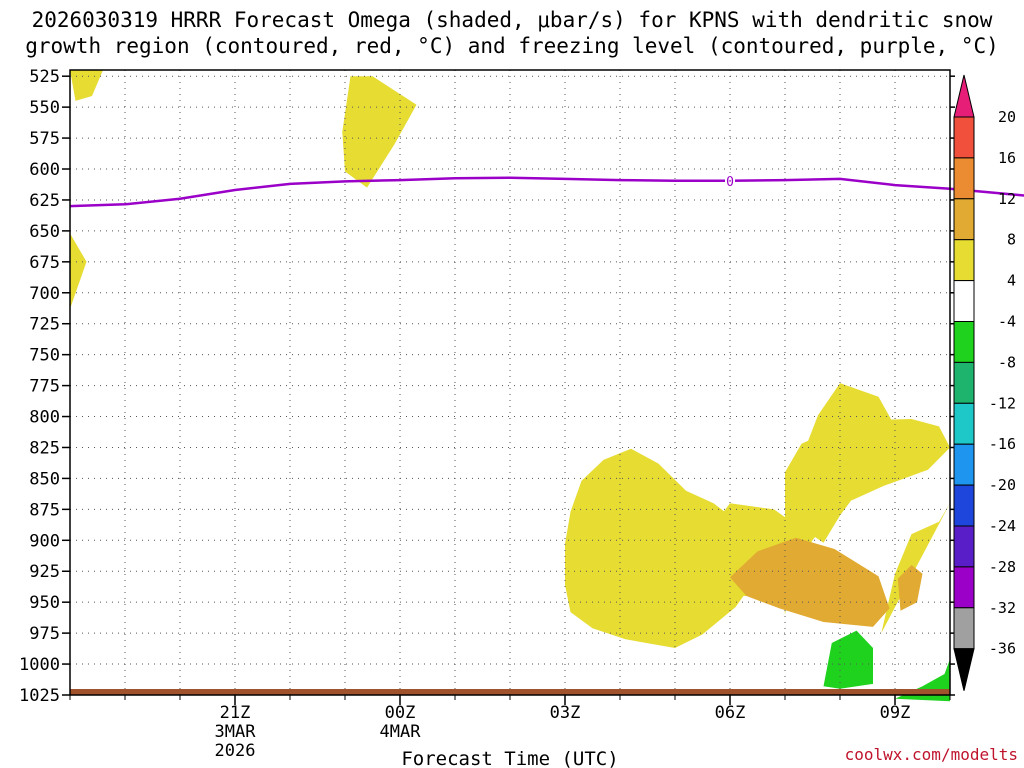 The height and width of the screenshot is (768, 1024). What do you see at coordinates (44, 541) in the screenshot?
I see `y-tick-label-900: 900` at bounding box center [44, 541].